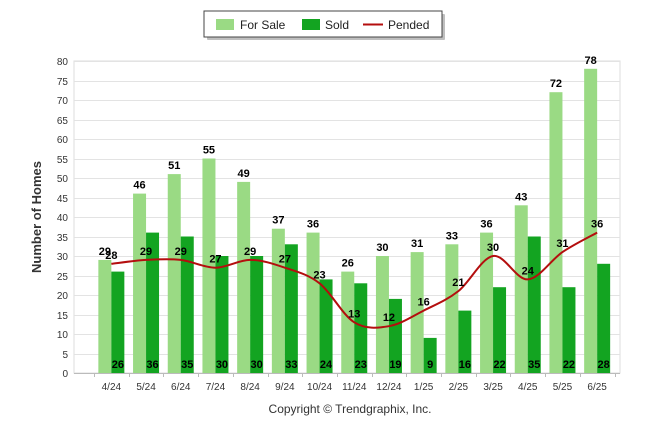 The width and height of the screenshot is (646, 434). I want to click on label-for-sale-3-25: 36, so click(486, 225).